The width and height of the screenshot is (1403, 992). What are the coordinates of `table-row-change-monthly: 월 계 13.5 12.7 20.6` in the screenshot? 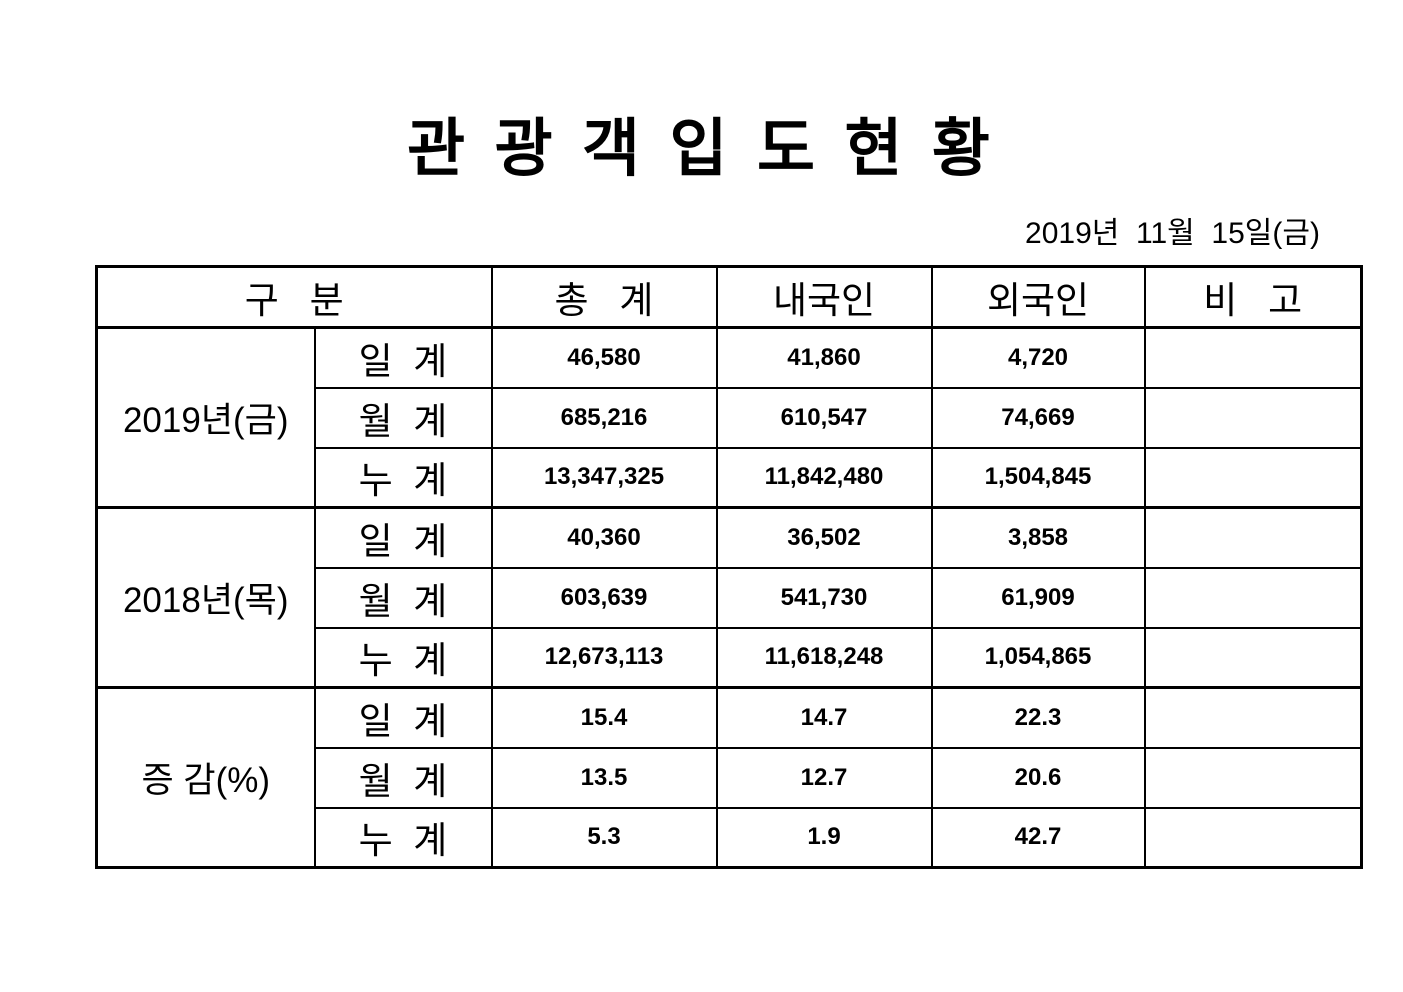 It's located at (730, 777).